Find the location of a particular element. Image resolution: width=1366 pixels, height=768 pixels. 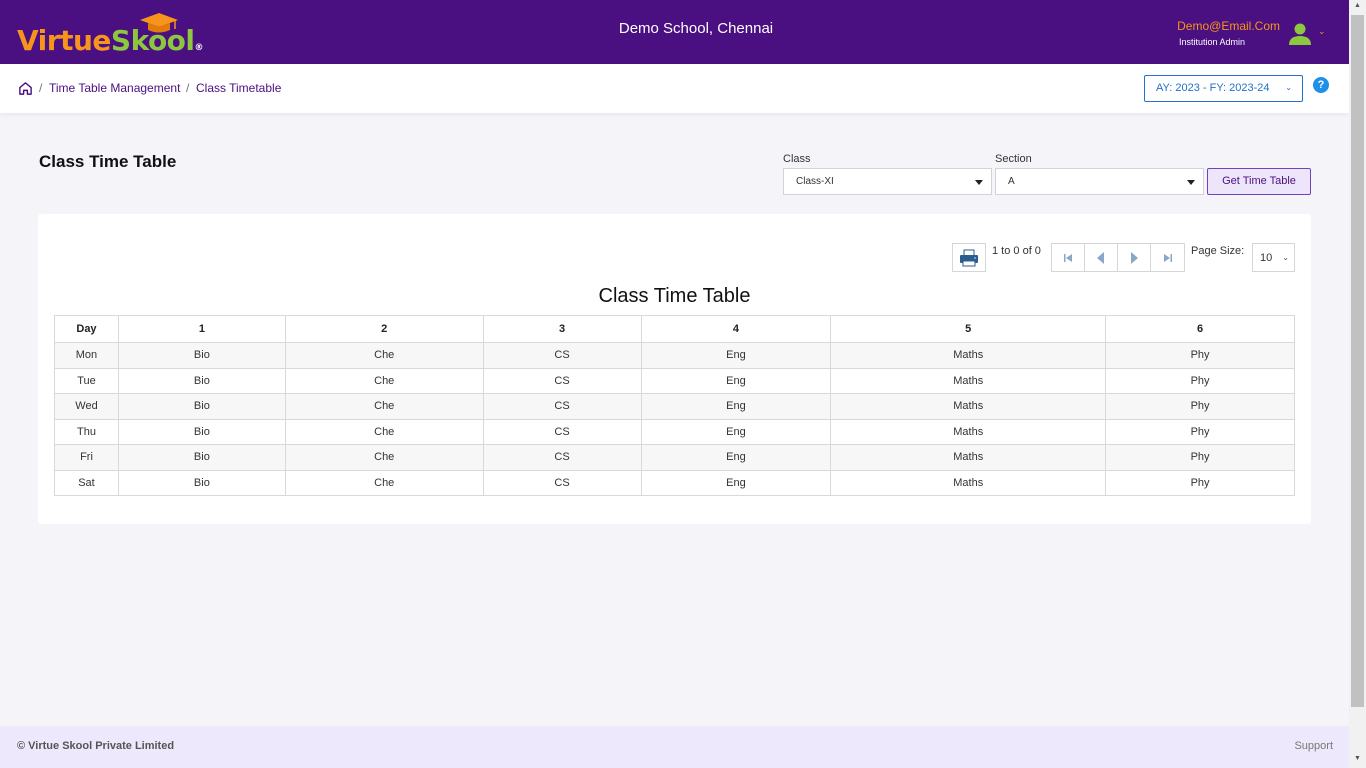

user-role: Institution Admin is located at coordinates (1212, 42).